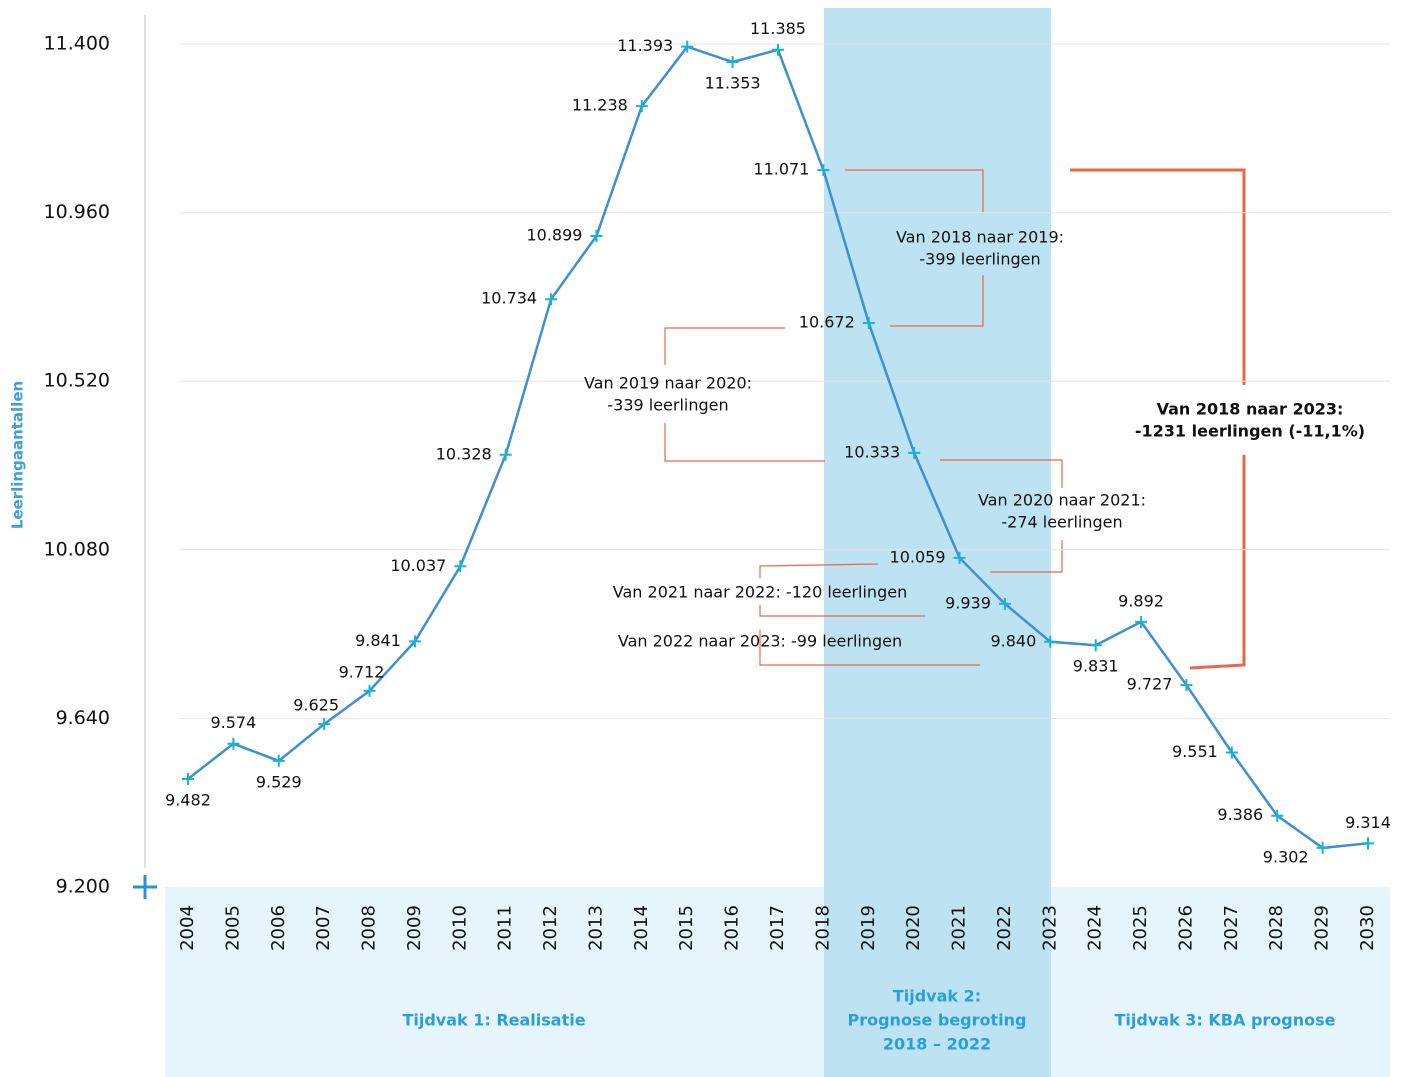  Describe the element at coordinates (595, 928) in the screenshot. I see `x-tick-label: 2013` at that location.